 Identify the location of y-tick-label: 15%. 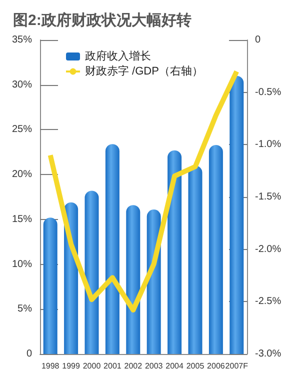
(22, 219).